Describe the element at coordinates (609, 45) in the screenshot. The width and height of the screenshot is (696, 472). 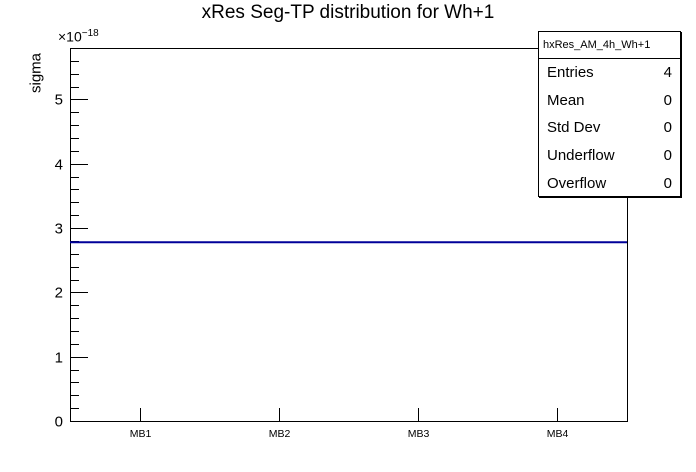
I see `stats-box-title: hxRes_AM_4h_Wh+1` at that location.